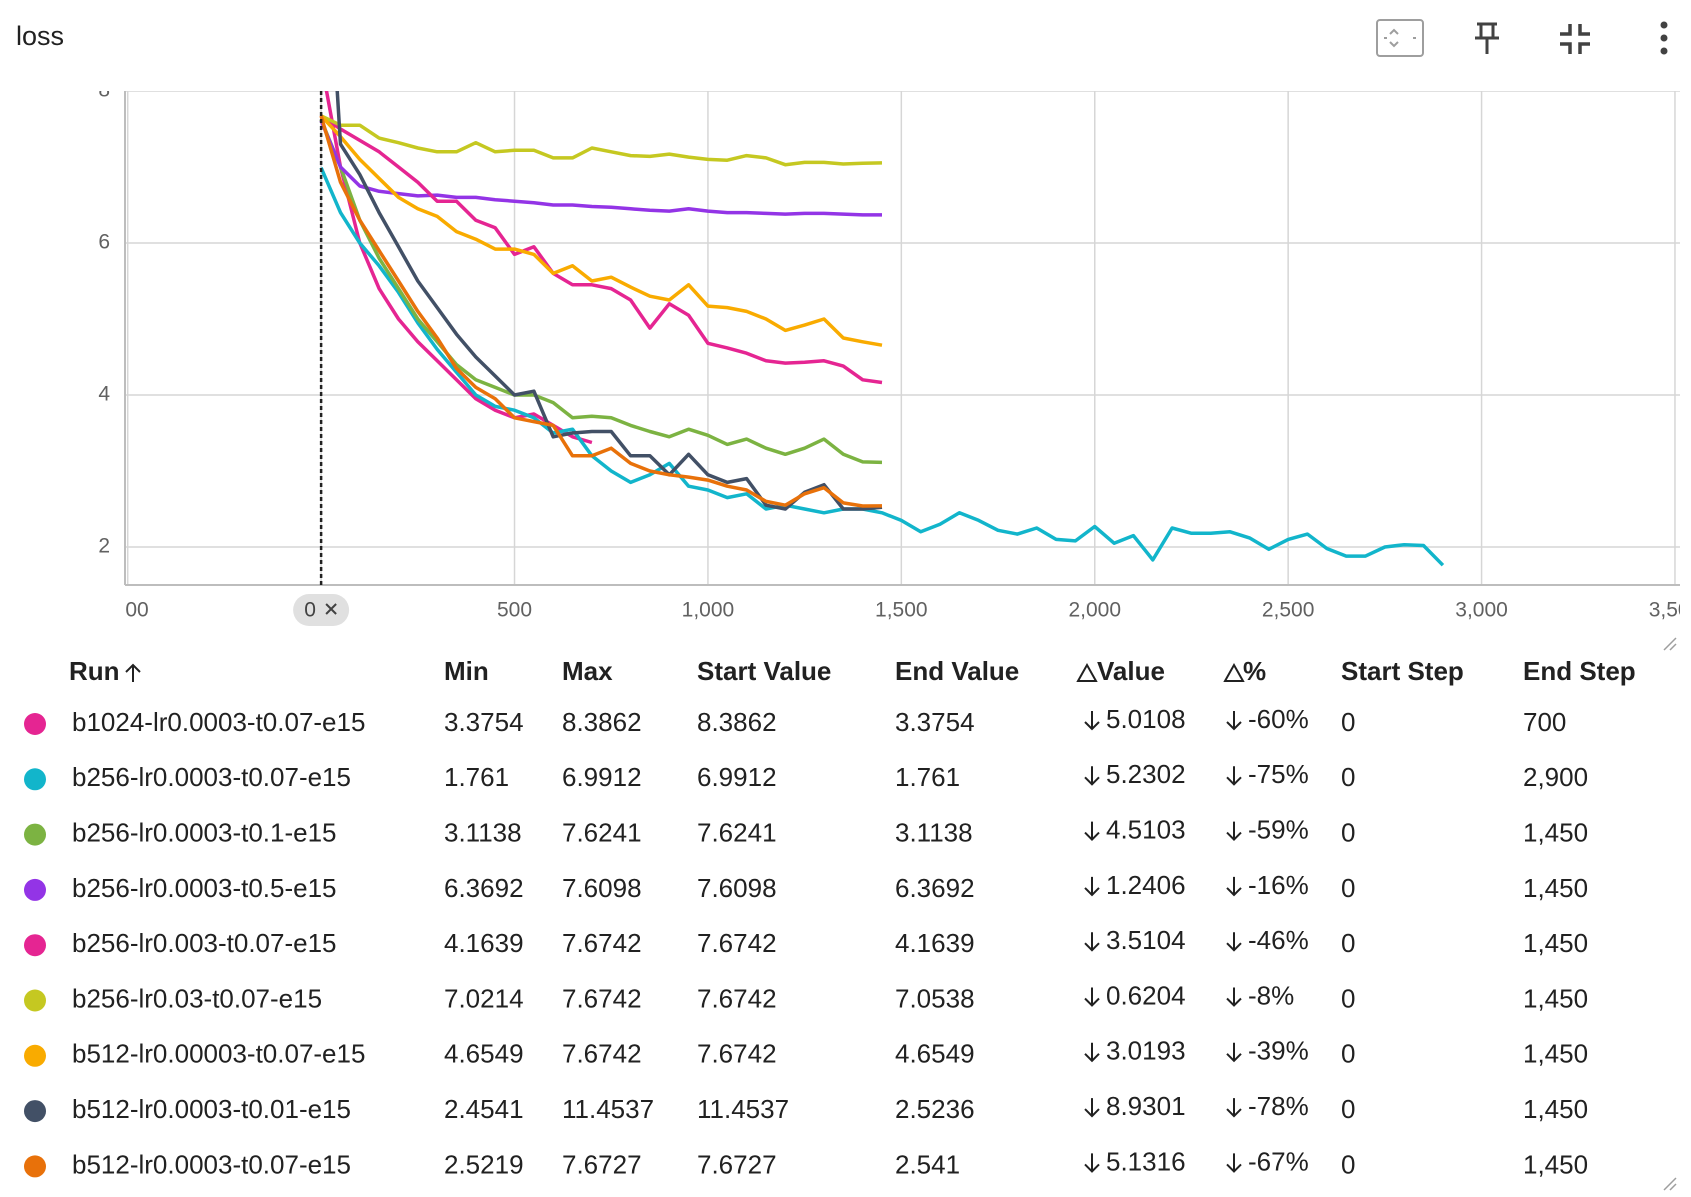  I want to click on column-header: End Step, so click(1579, 671).